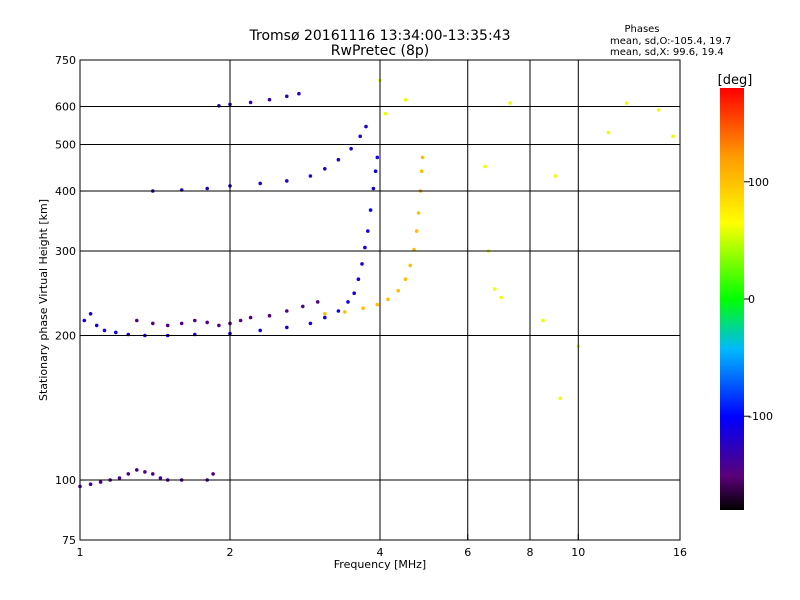  Describe the element at coordinates (65, 191) in the screenshot. I see `y-tick-label: 400` at that location.